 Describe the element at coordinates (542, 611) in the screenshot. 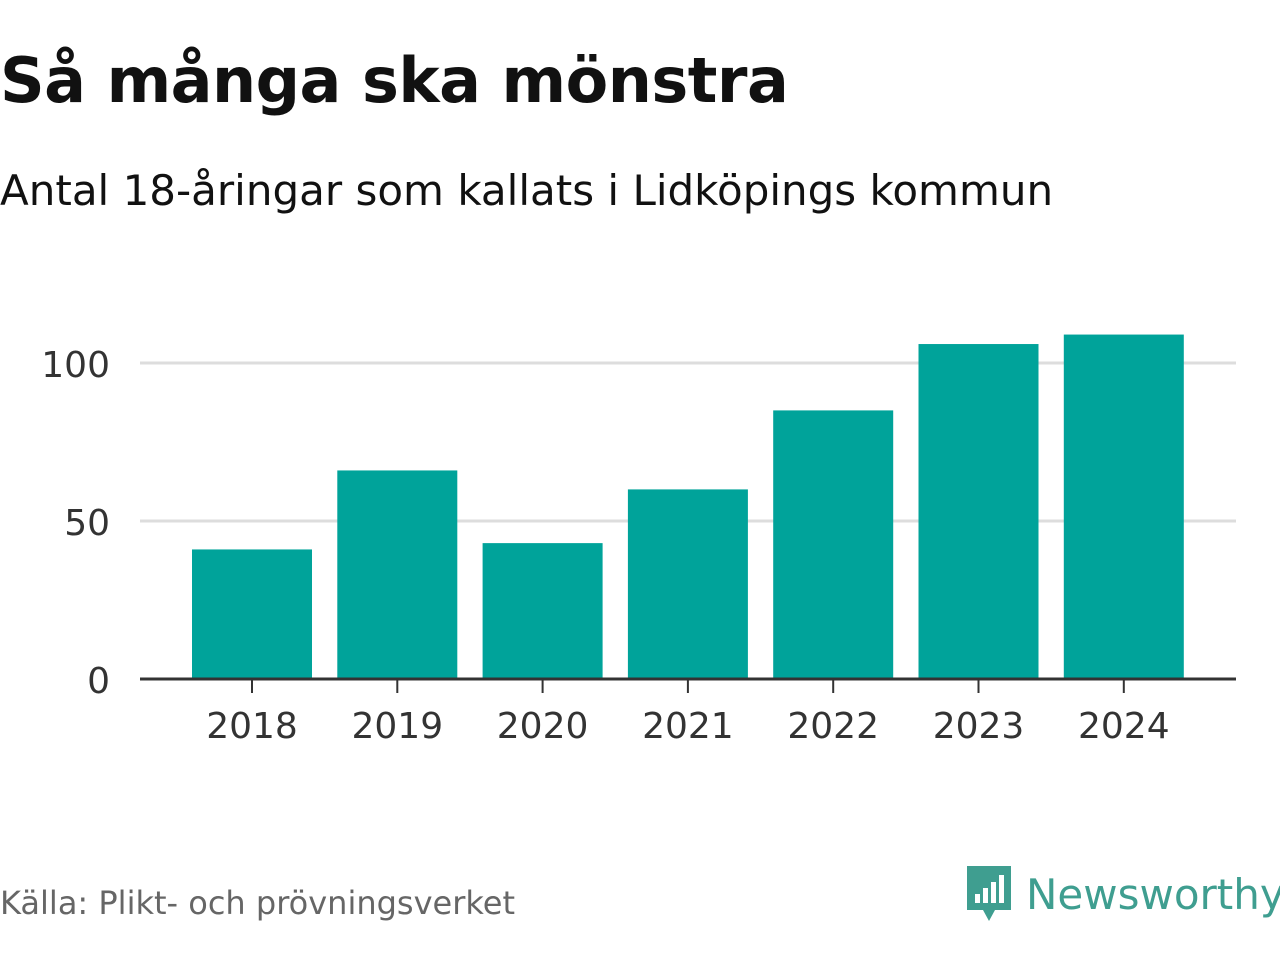

I see `bar-2020` at that location.